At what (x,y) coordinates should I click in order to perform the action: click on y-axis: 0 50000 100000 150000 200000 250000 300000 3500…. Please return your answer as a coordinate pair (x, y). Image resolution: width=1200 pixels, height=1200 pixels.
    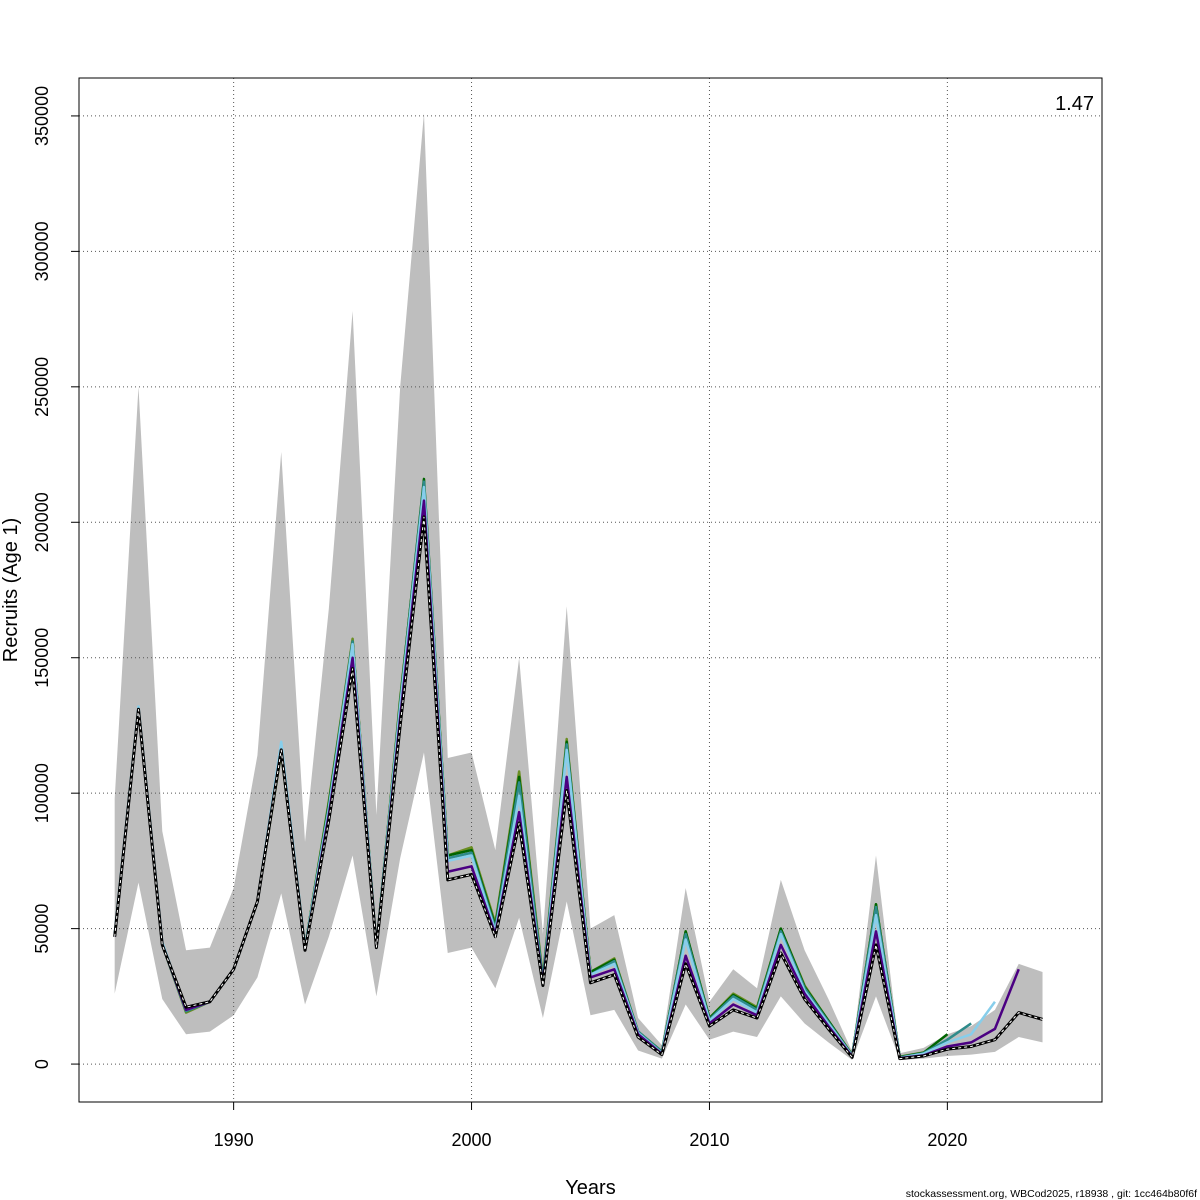
    Looking at the image, I should click on (55, 577).